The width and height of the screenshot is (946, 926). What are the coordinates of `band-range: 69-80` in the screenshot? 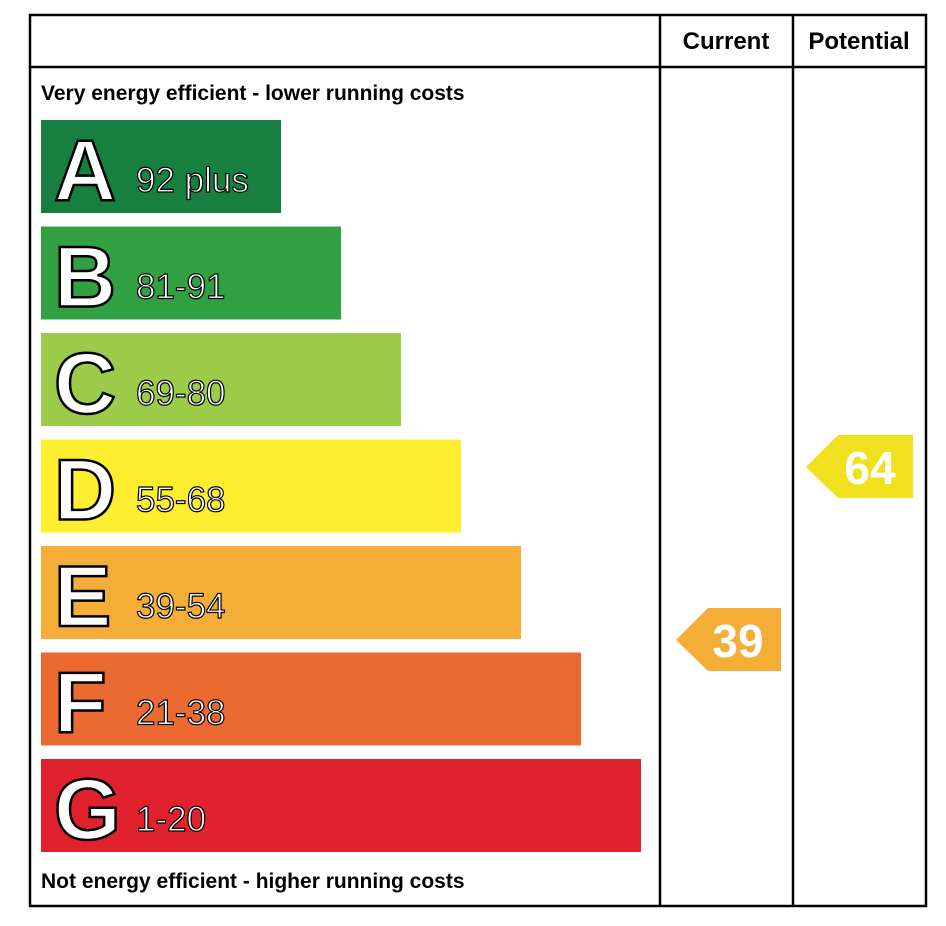 It's located at (181, 393).